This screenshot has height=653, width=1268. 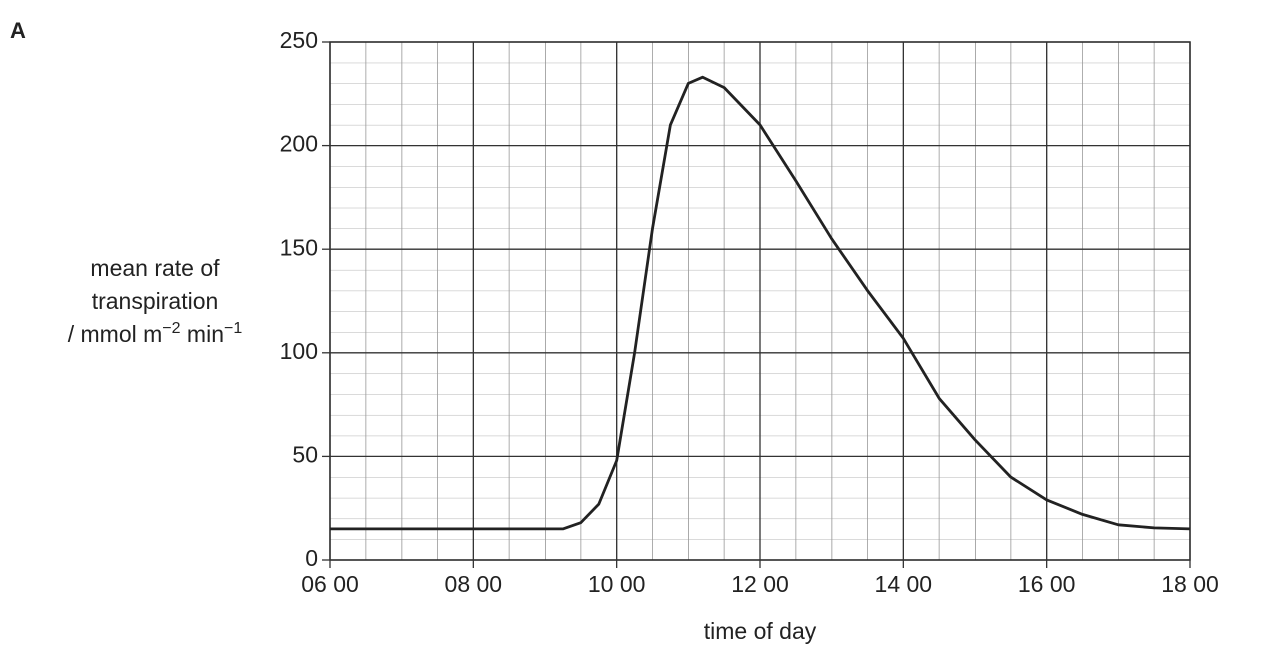 I want to click on x-tick-label: 14 00, so click(x=904, y=584).